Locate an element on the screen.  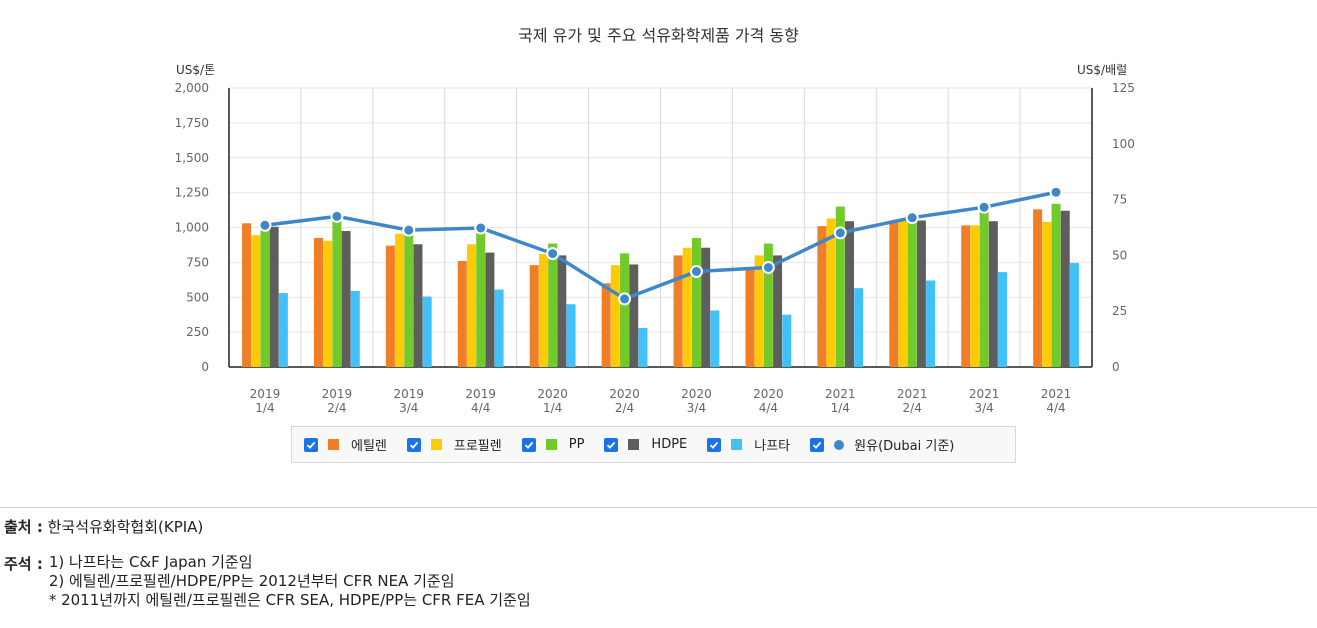
crude-oil-line is located at coordinates (660, 245).